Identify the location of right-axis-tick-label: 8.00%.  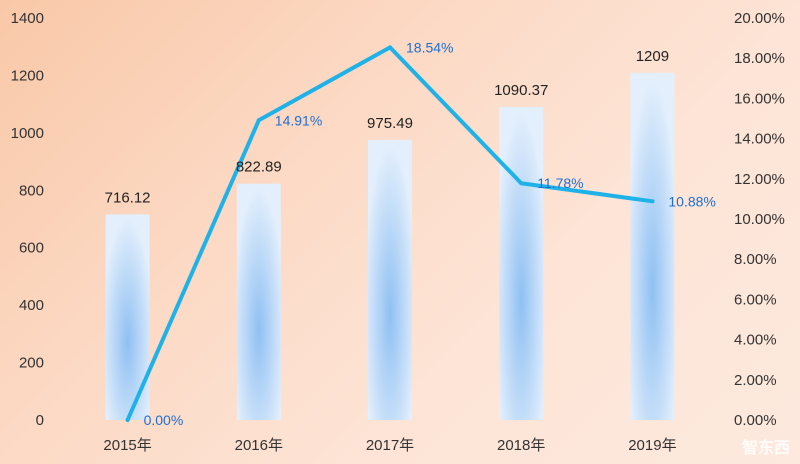
(755, 259).